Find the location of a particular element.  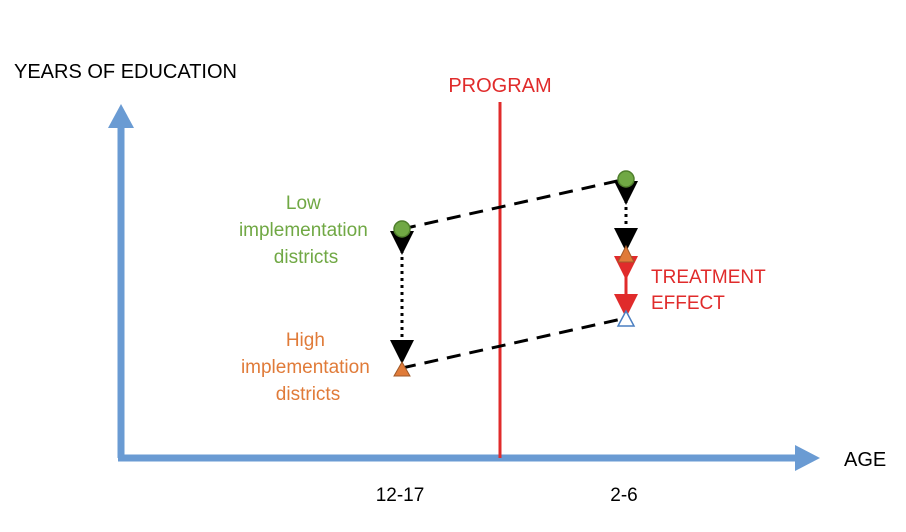

high-group-point-after is located at coordinates (626, 253).